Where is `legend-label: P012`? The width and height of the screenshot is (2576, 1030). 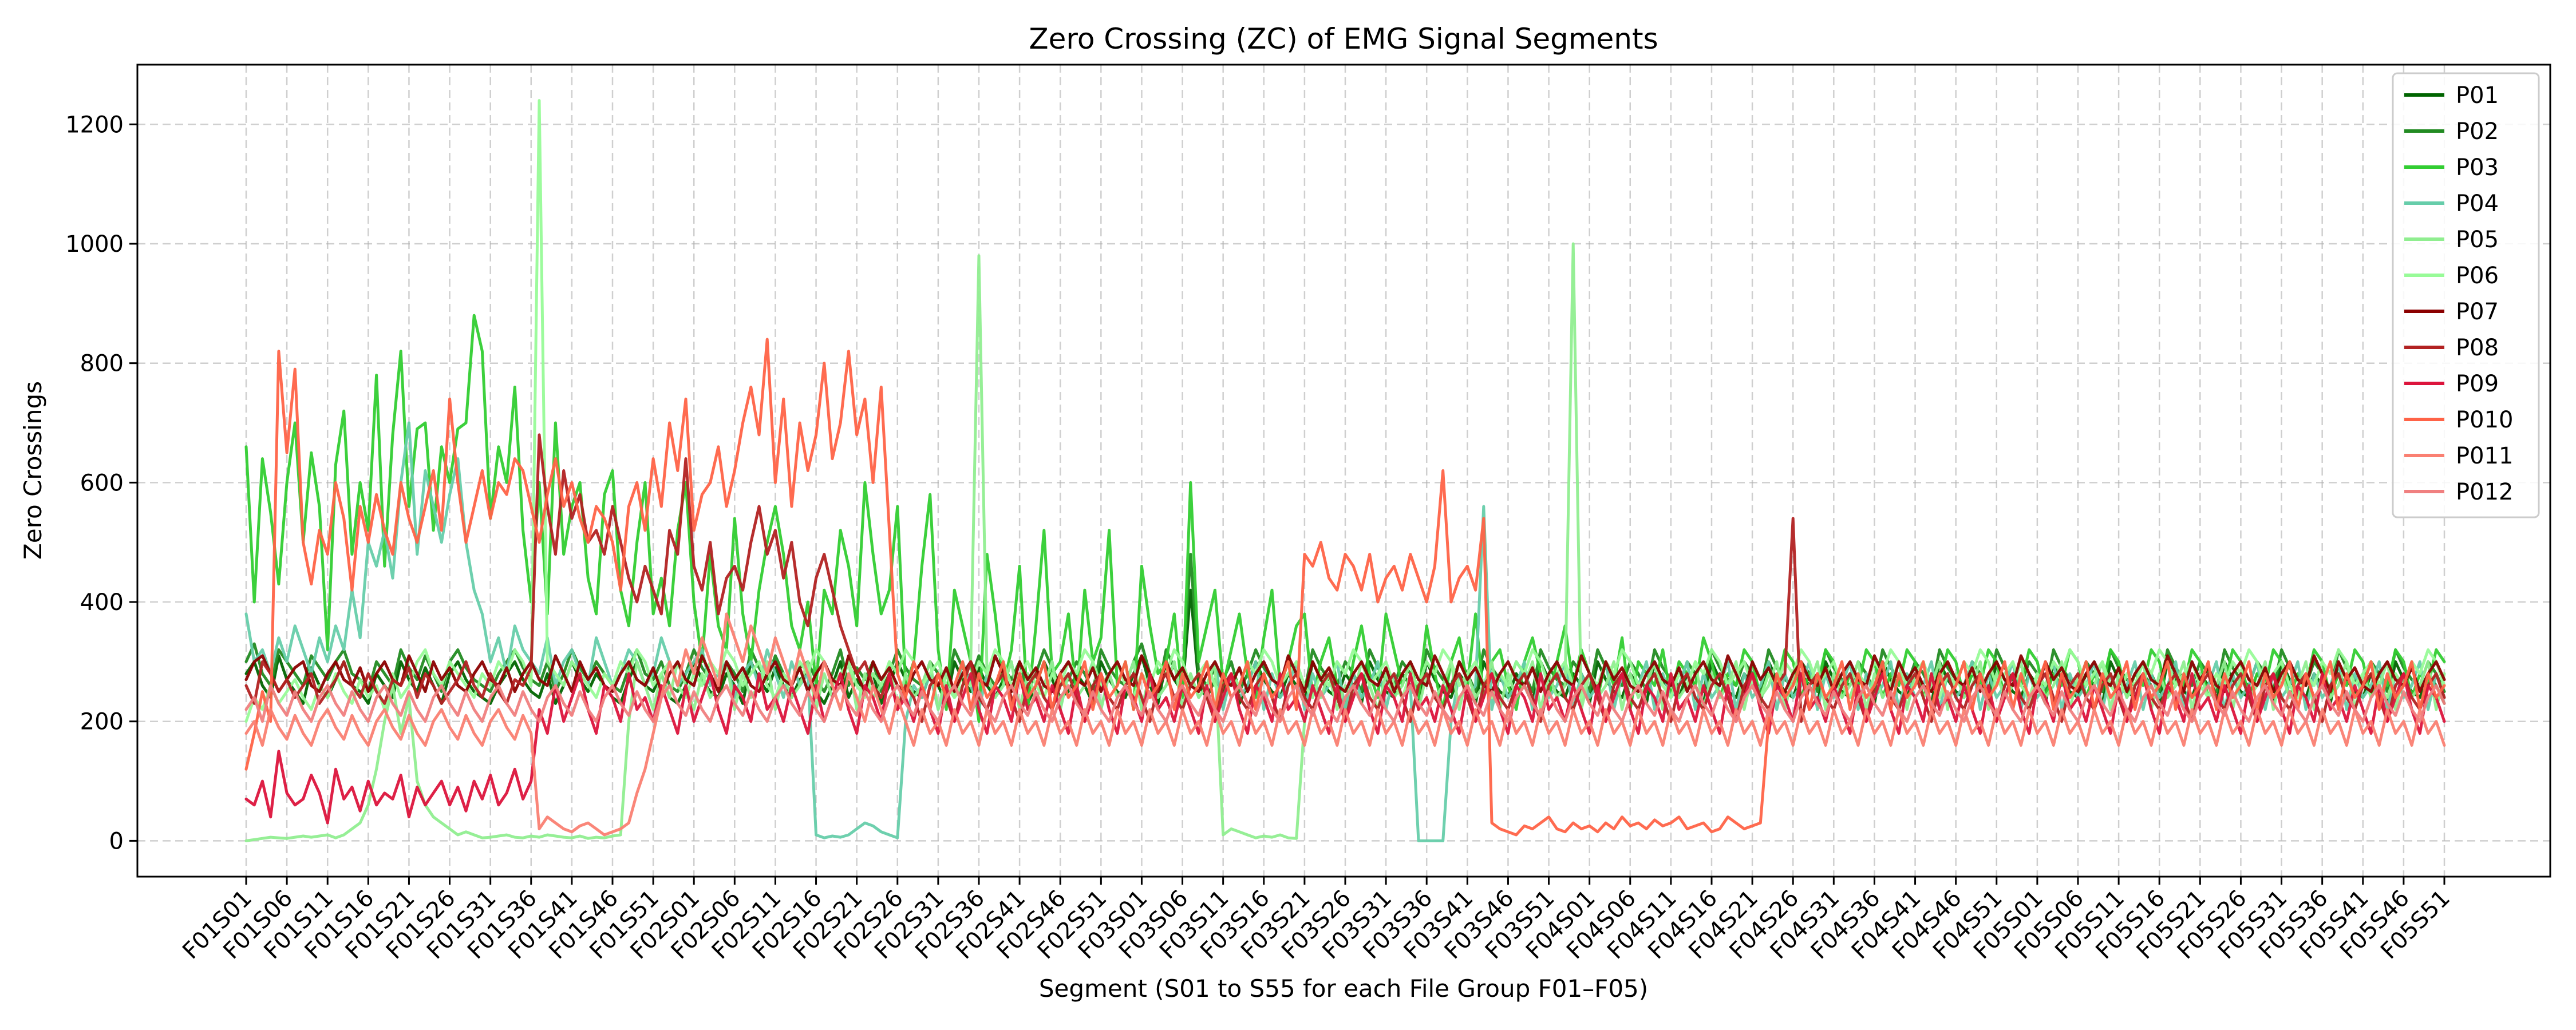
legend-label: P012 is located at coordinates (2485, 492).